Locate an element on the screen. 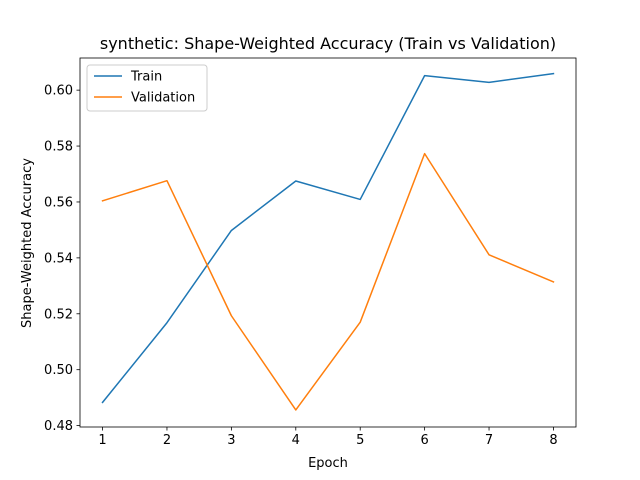  y-tick-label: 0.54 is located at coordinates (58, 258).